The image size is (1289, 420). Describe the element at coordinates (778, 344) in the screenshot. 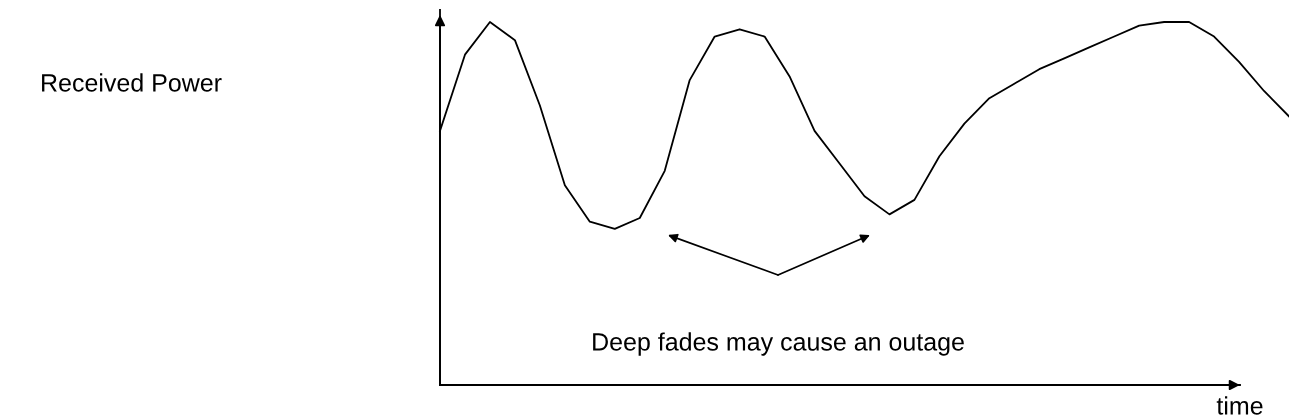

I see `annotation: Deep fades may cause an outage` at that location.